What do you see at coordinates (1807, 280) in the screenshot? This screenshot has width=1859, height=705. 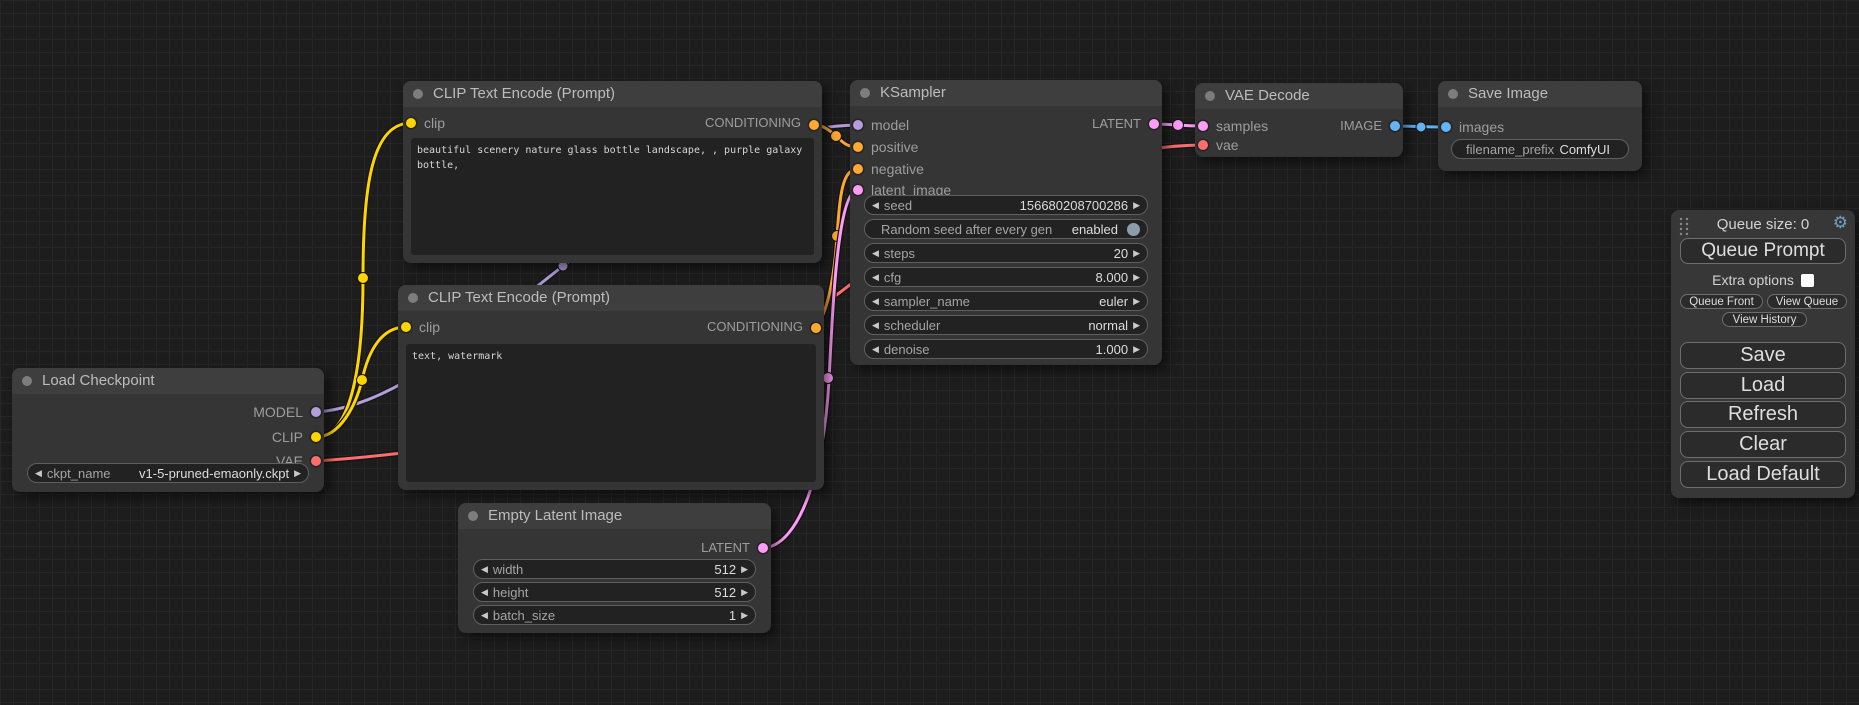 I see `extra-options-checkbox` at bounding box center [1807, 280].